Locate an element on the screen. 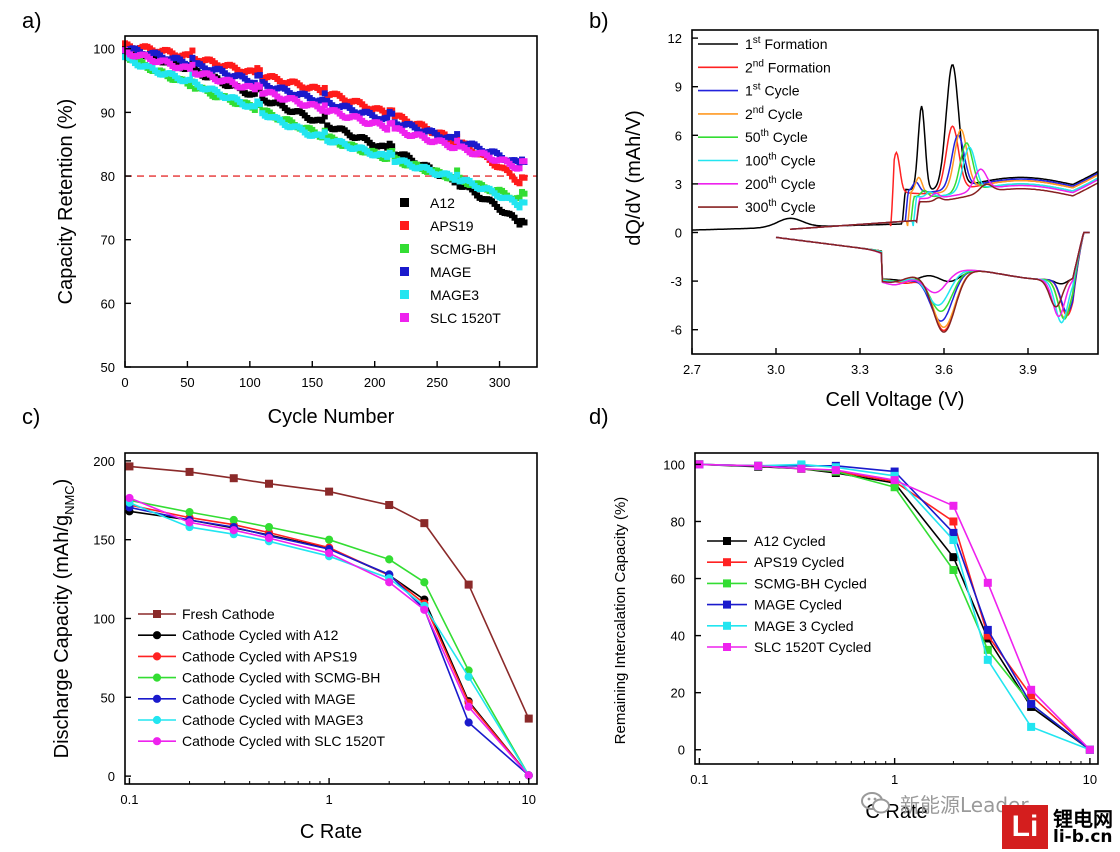 Image resolution: width=1120 pixels, height=852 pixels. legend-label: 50th Cycle is located at coordinates (776, 136).